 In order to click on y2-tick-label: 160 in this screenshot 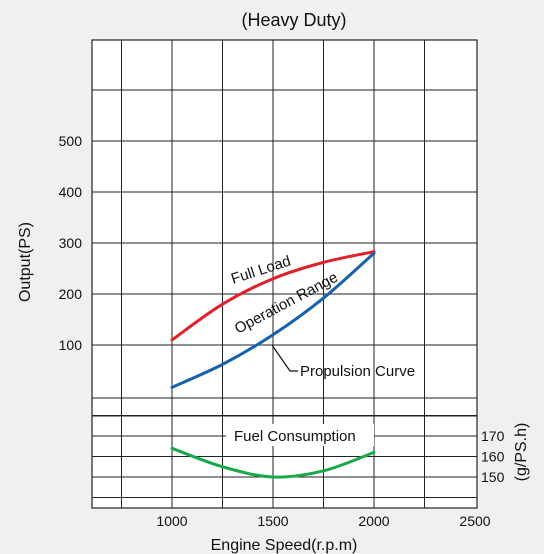, I will do `click(493, 457)`.